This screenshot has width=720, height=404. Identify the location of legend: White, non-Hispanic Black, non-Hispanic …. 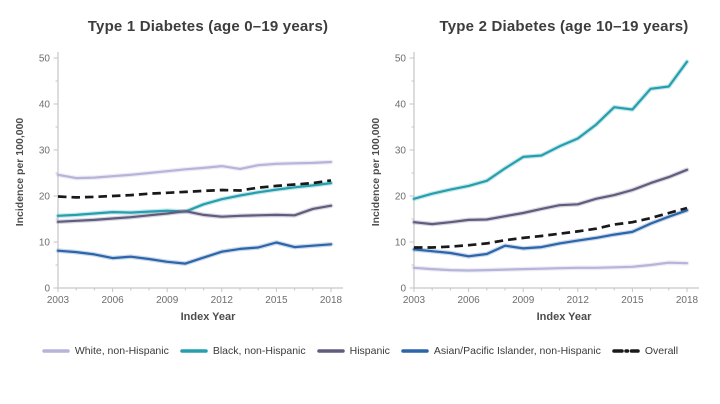
(360, 351).